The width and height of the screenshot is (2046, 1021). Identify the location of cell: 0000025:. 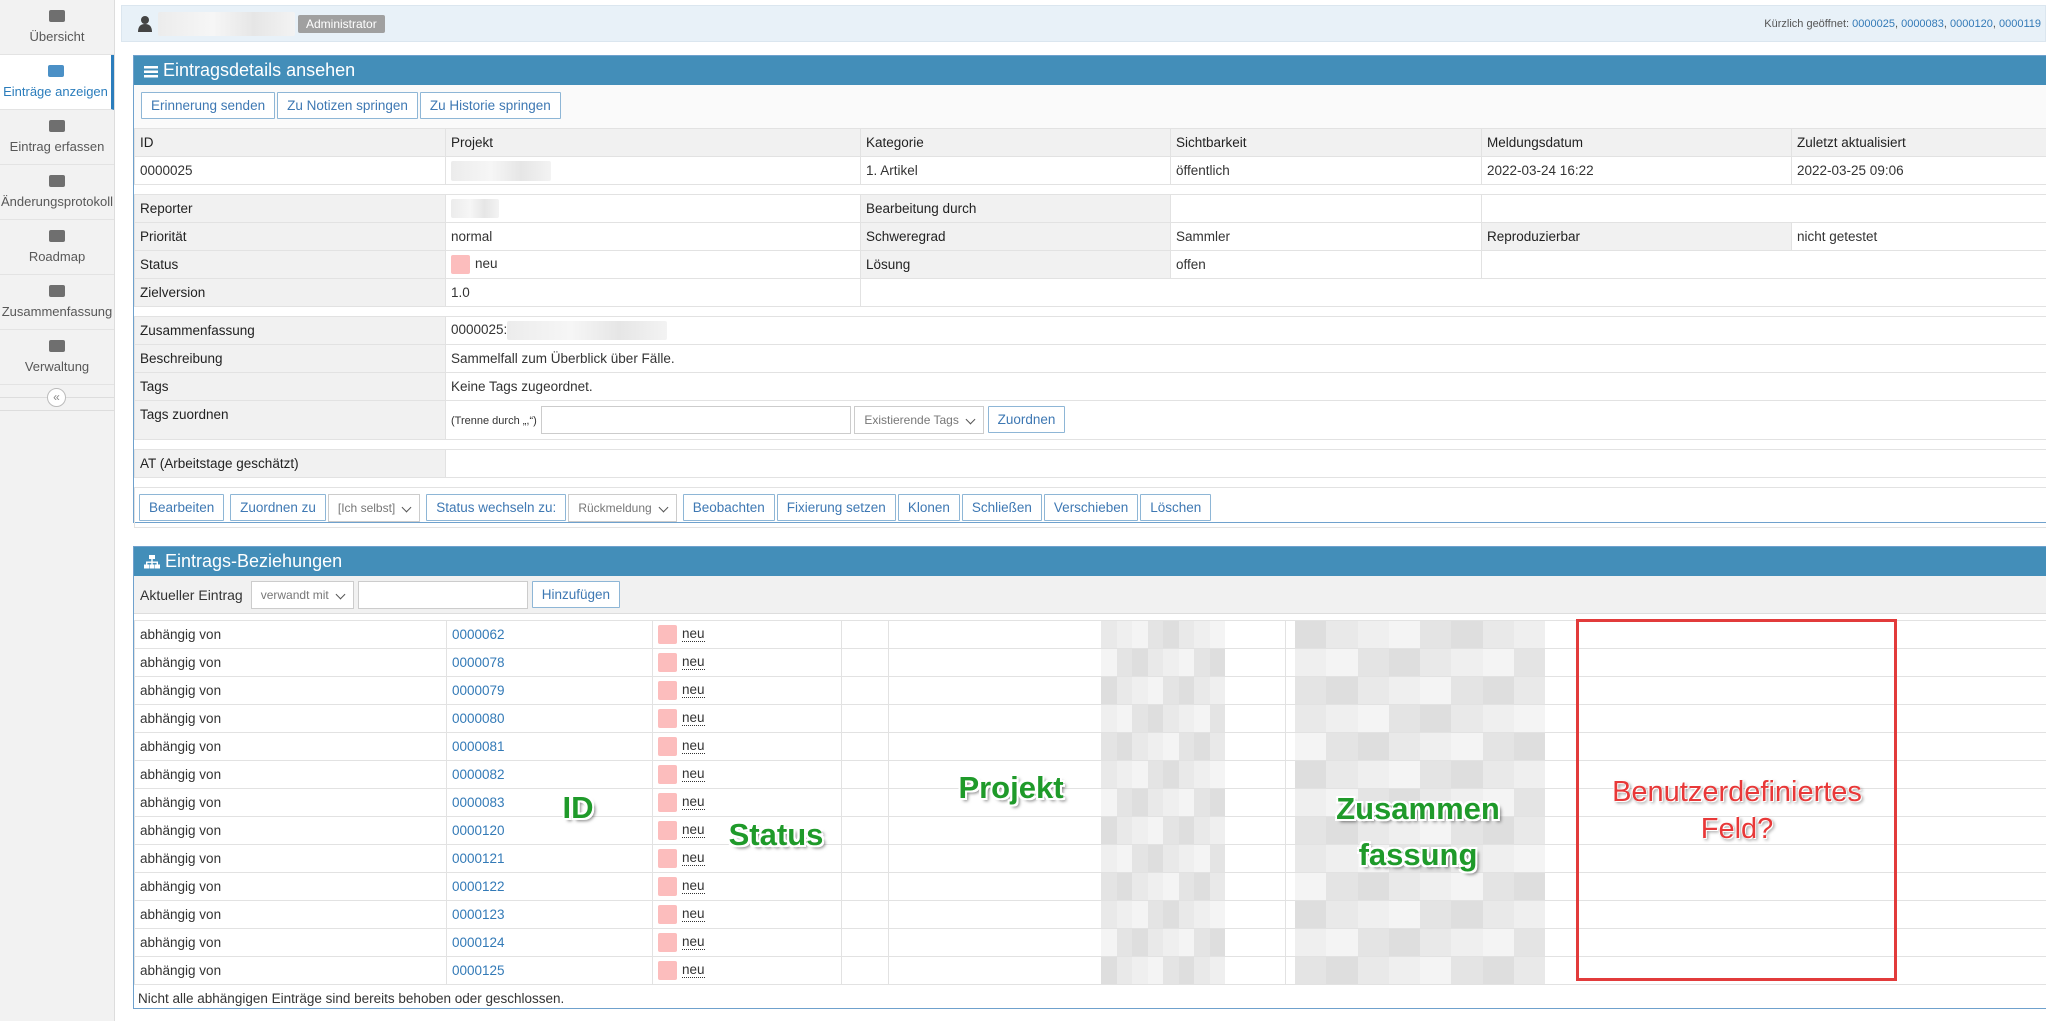
(1245, 330).